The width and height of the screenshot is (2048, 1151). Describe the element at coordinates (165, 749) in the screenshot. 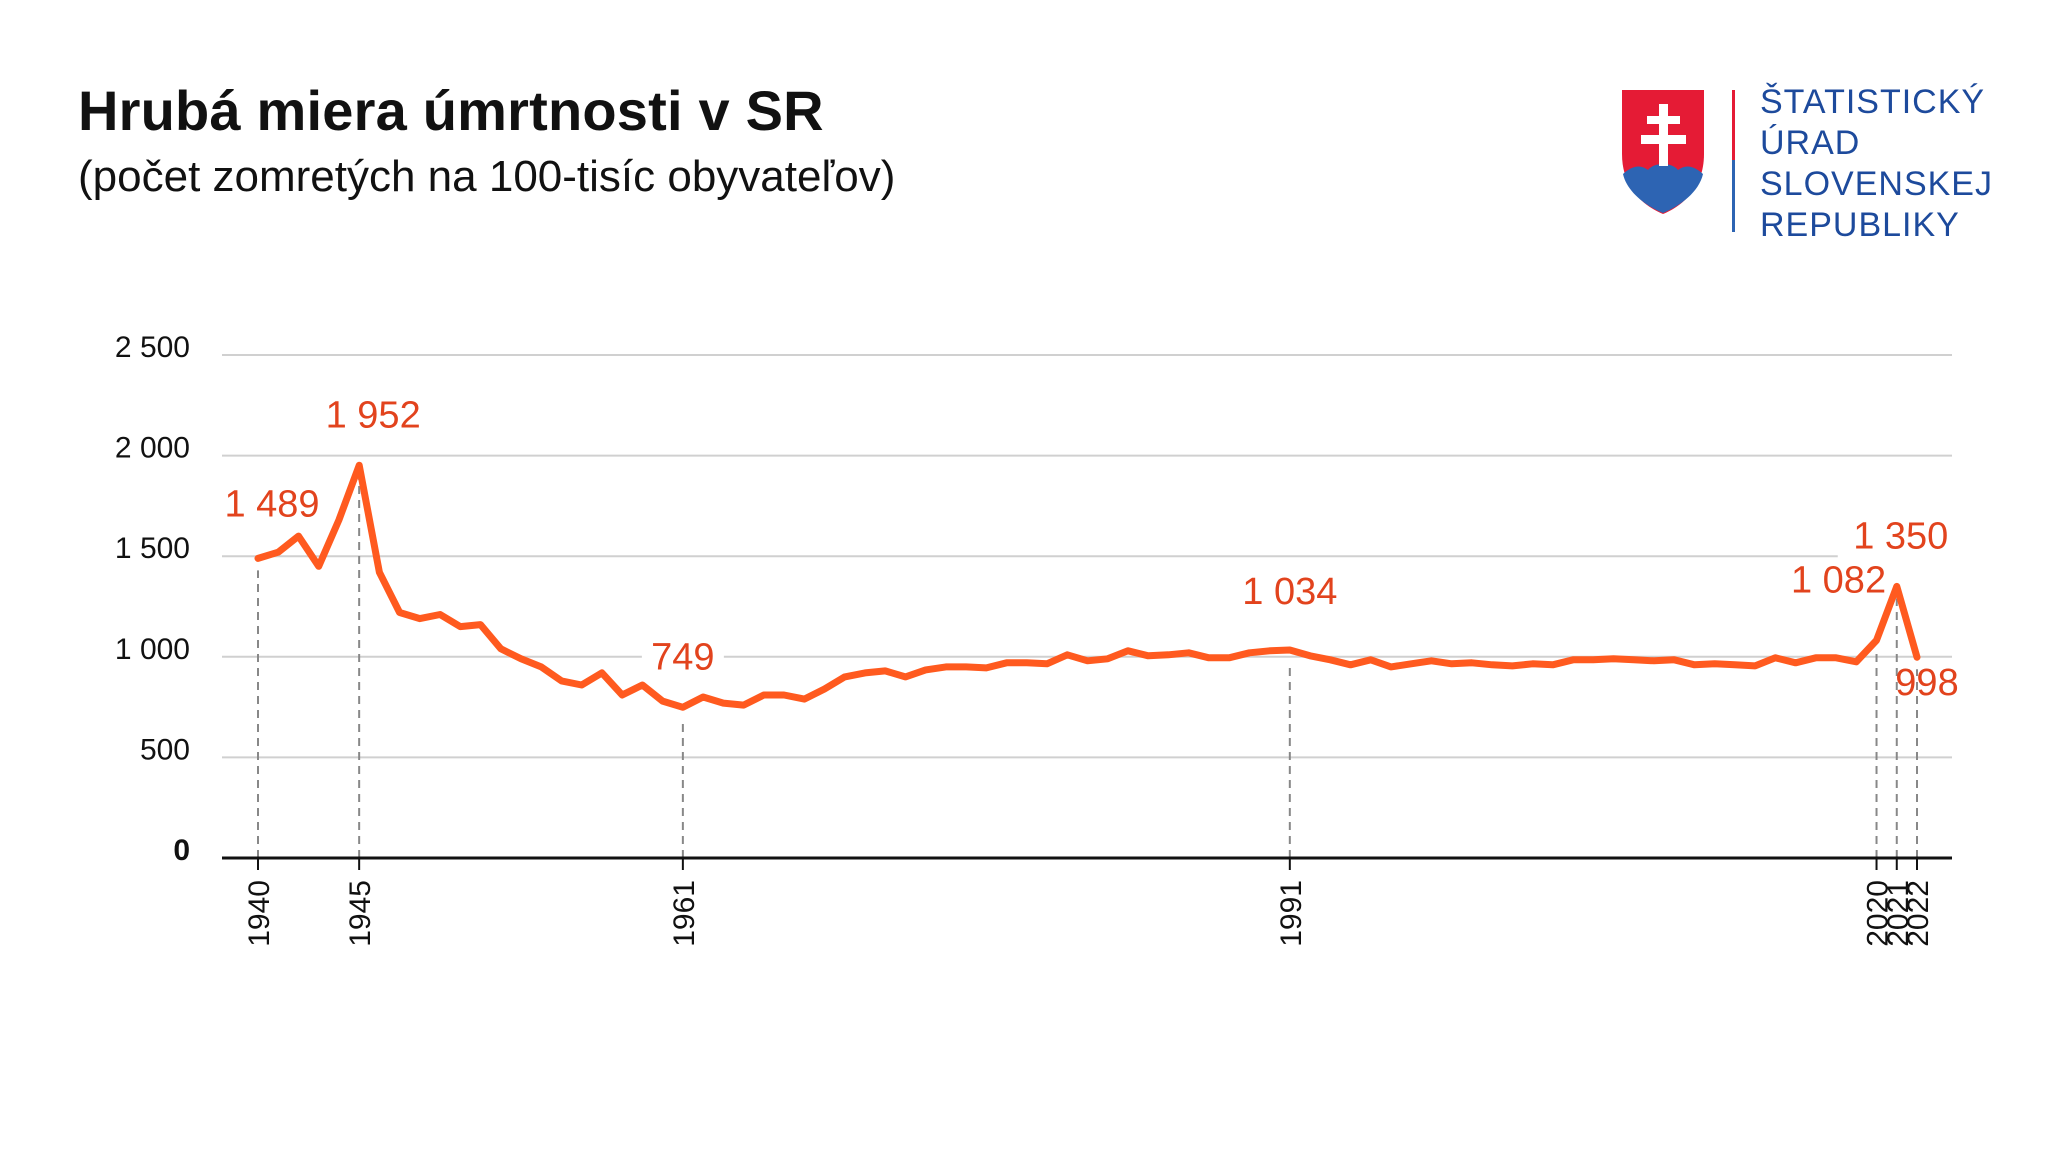

I see `y-tick-label: 500` at that location.